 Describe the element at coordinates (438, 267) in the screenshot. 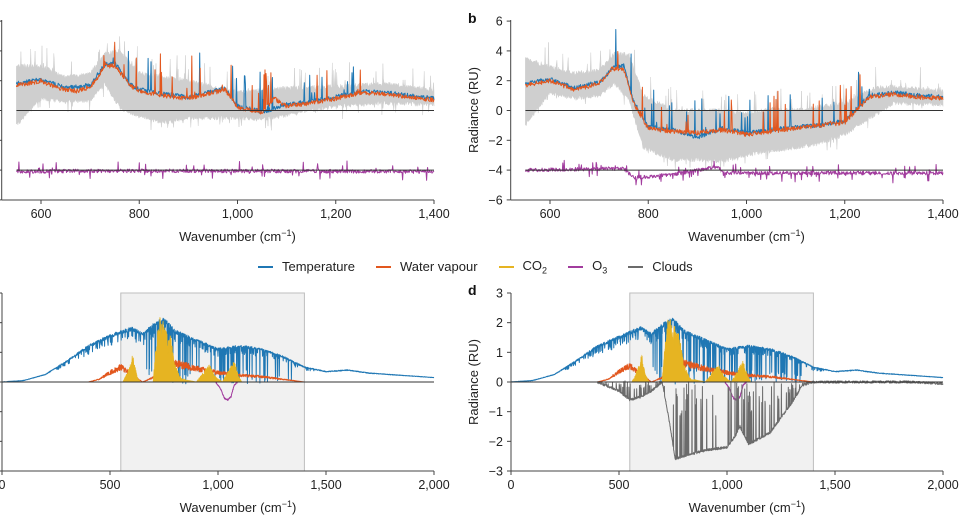

I see `legend-label: Water vapour` at that location.